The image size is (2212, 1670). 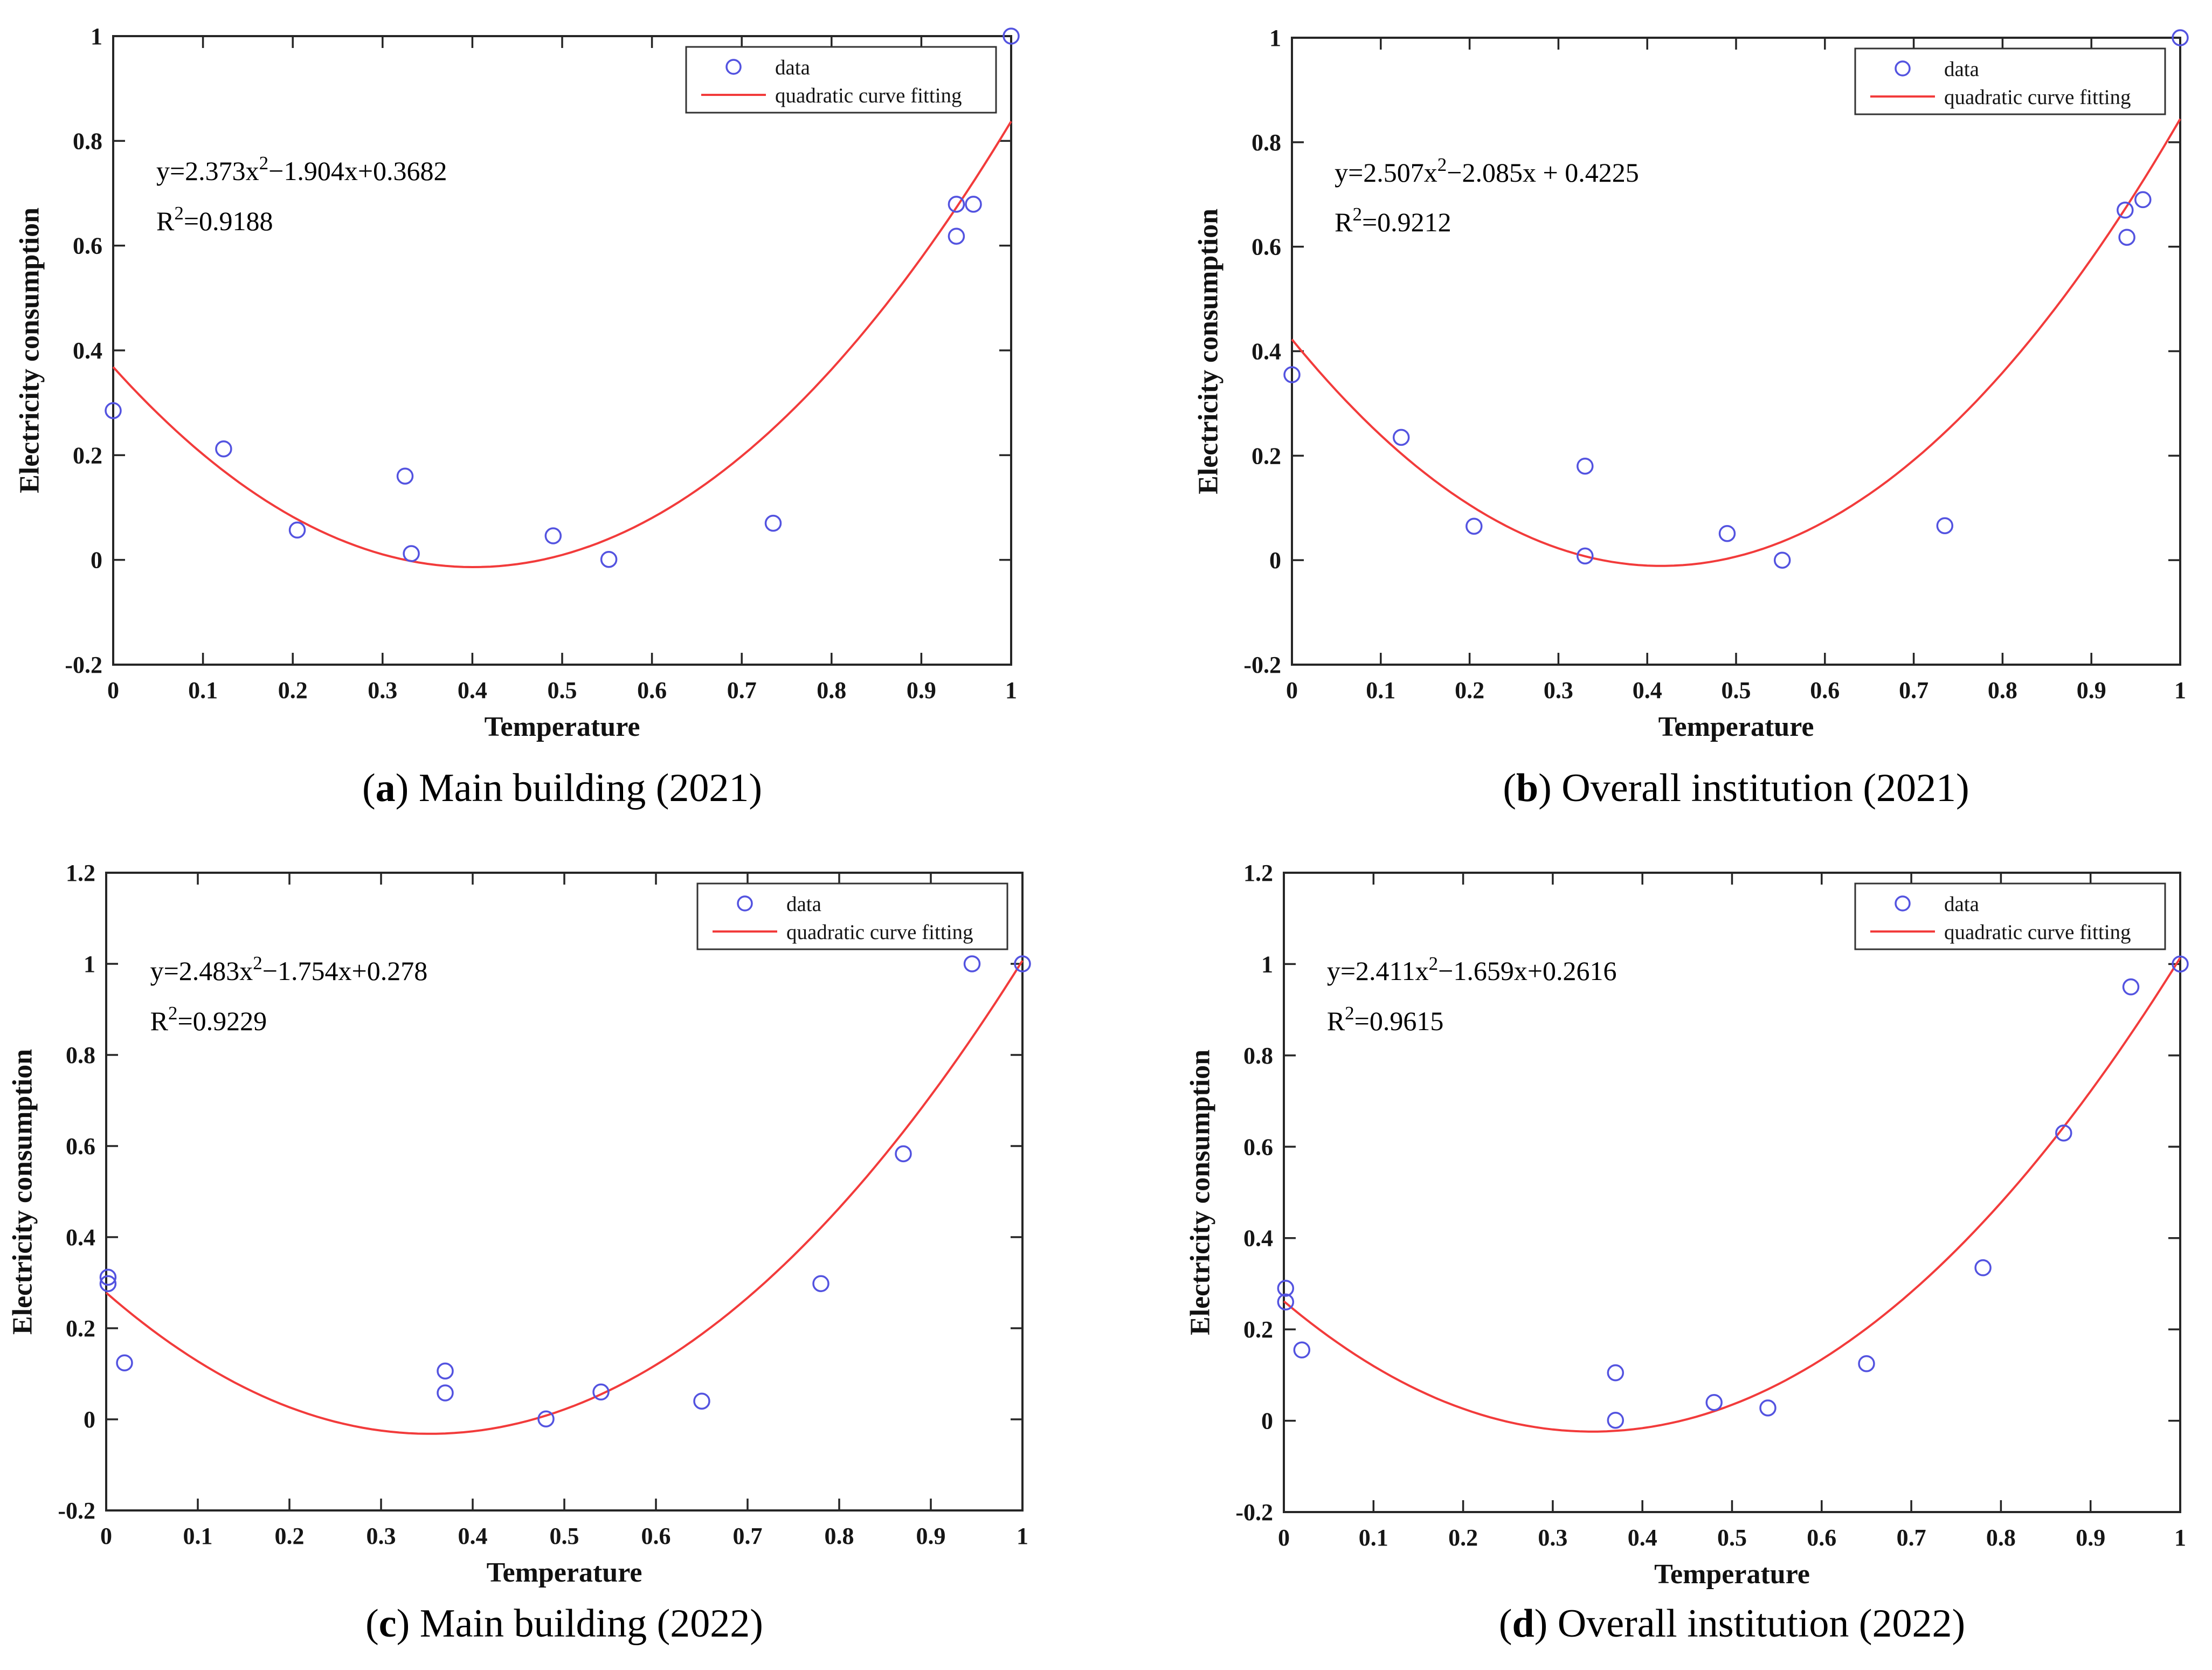 I want to click on x-tick-label: 0.7, so click(x=748, y=1536).